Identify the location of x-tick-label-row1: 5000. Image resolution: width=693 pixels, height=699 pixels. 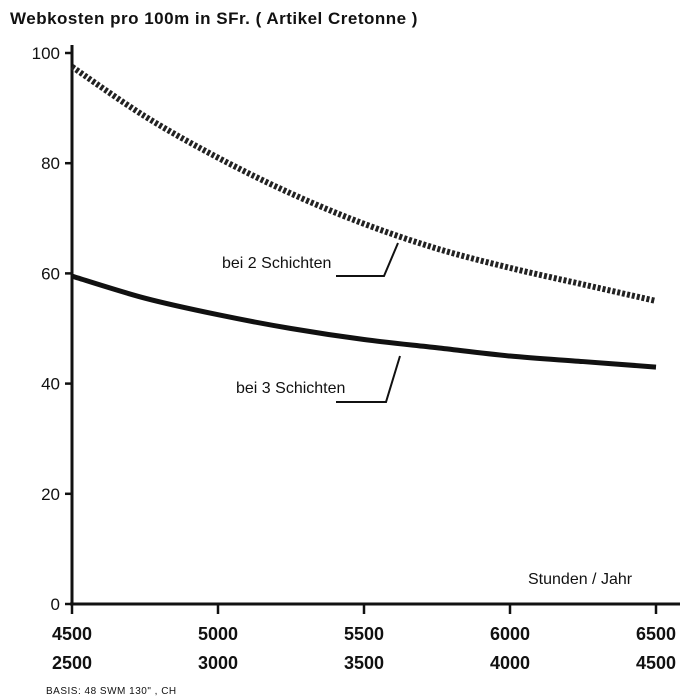
(218, 634).